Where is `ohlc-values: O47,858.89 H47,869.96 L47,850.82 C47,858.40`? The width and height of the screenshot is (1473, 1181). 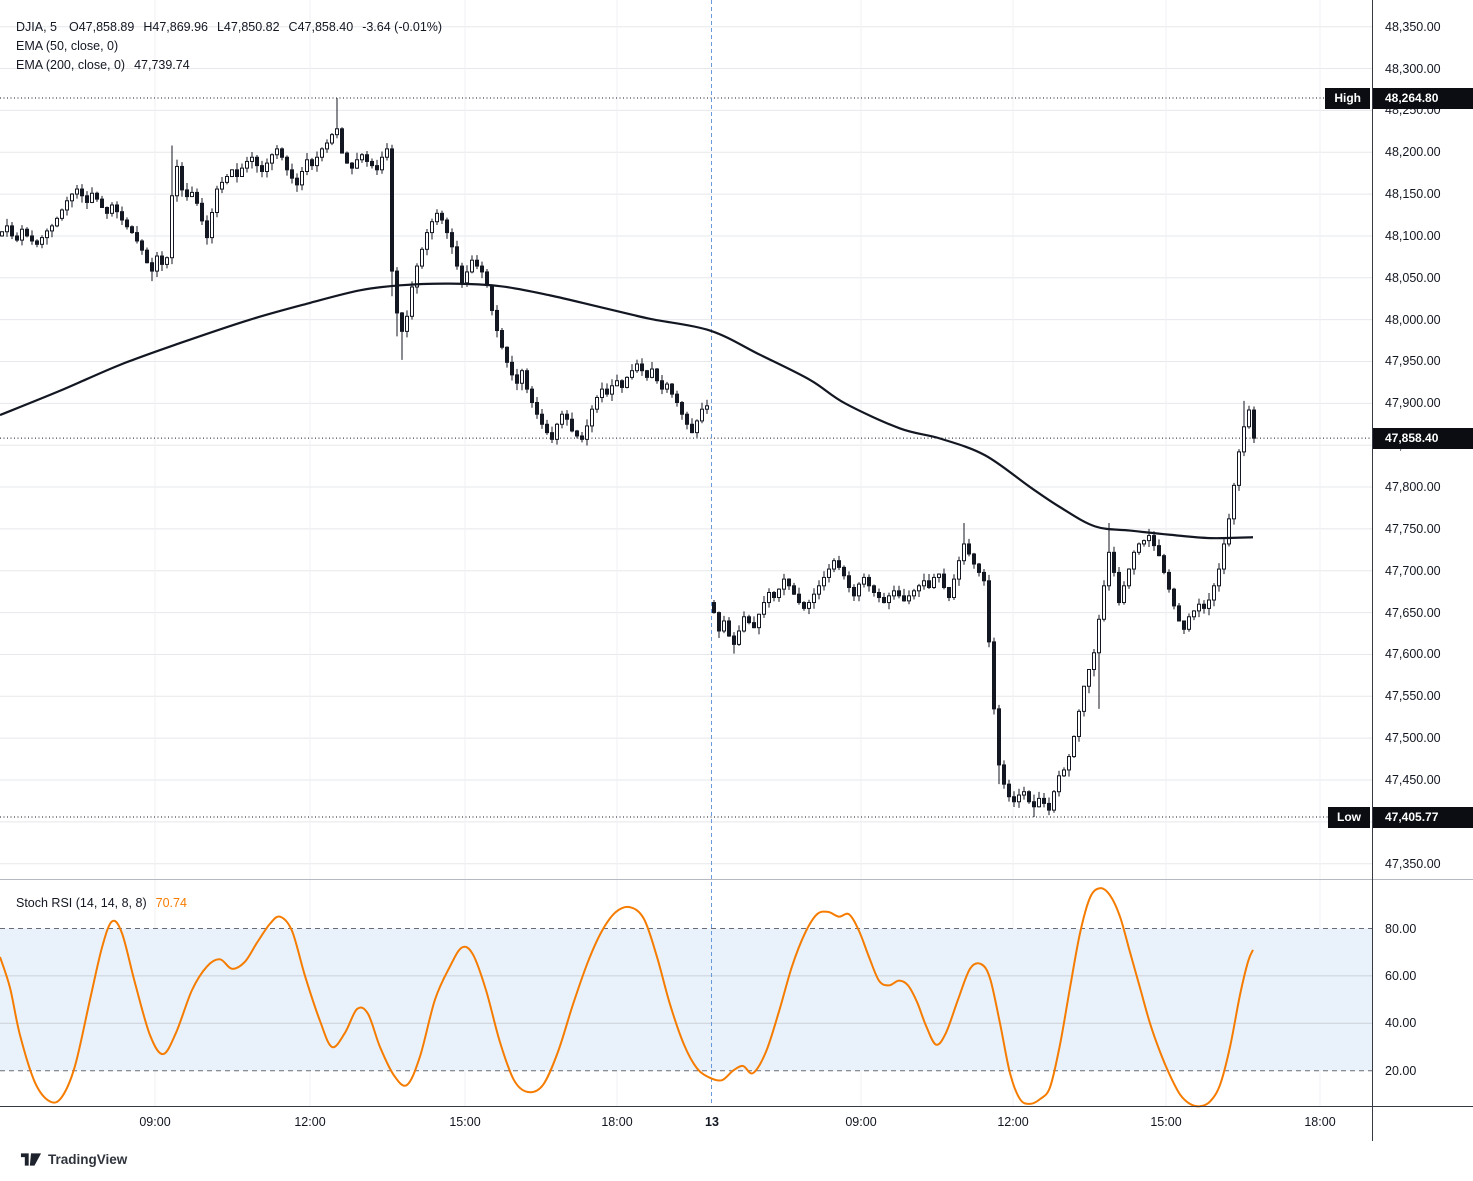
ohlc-values: O47,858.89 H47,869.96 L47,850.82 C47,858.40 is located at coordinates (215, 27).